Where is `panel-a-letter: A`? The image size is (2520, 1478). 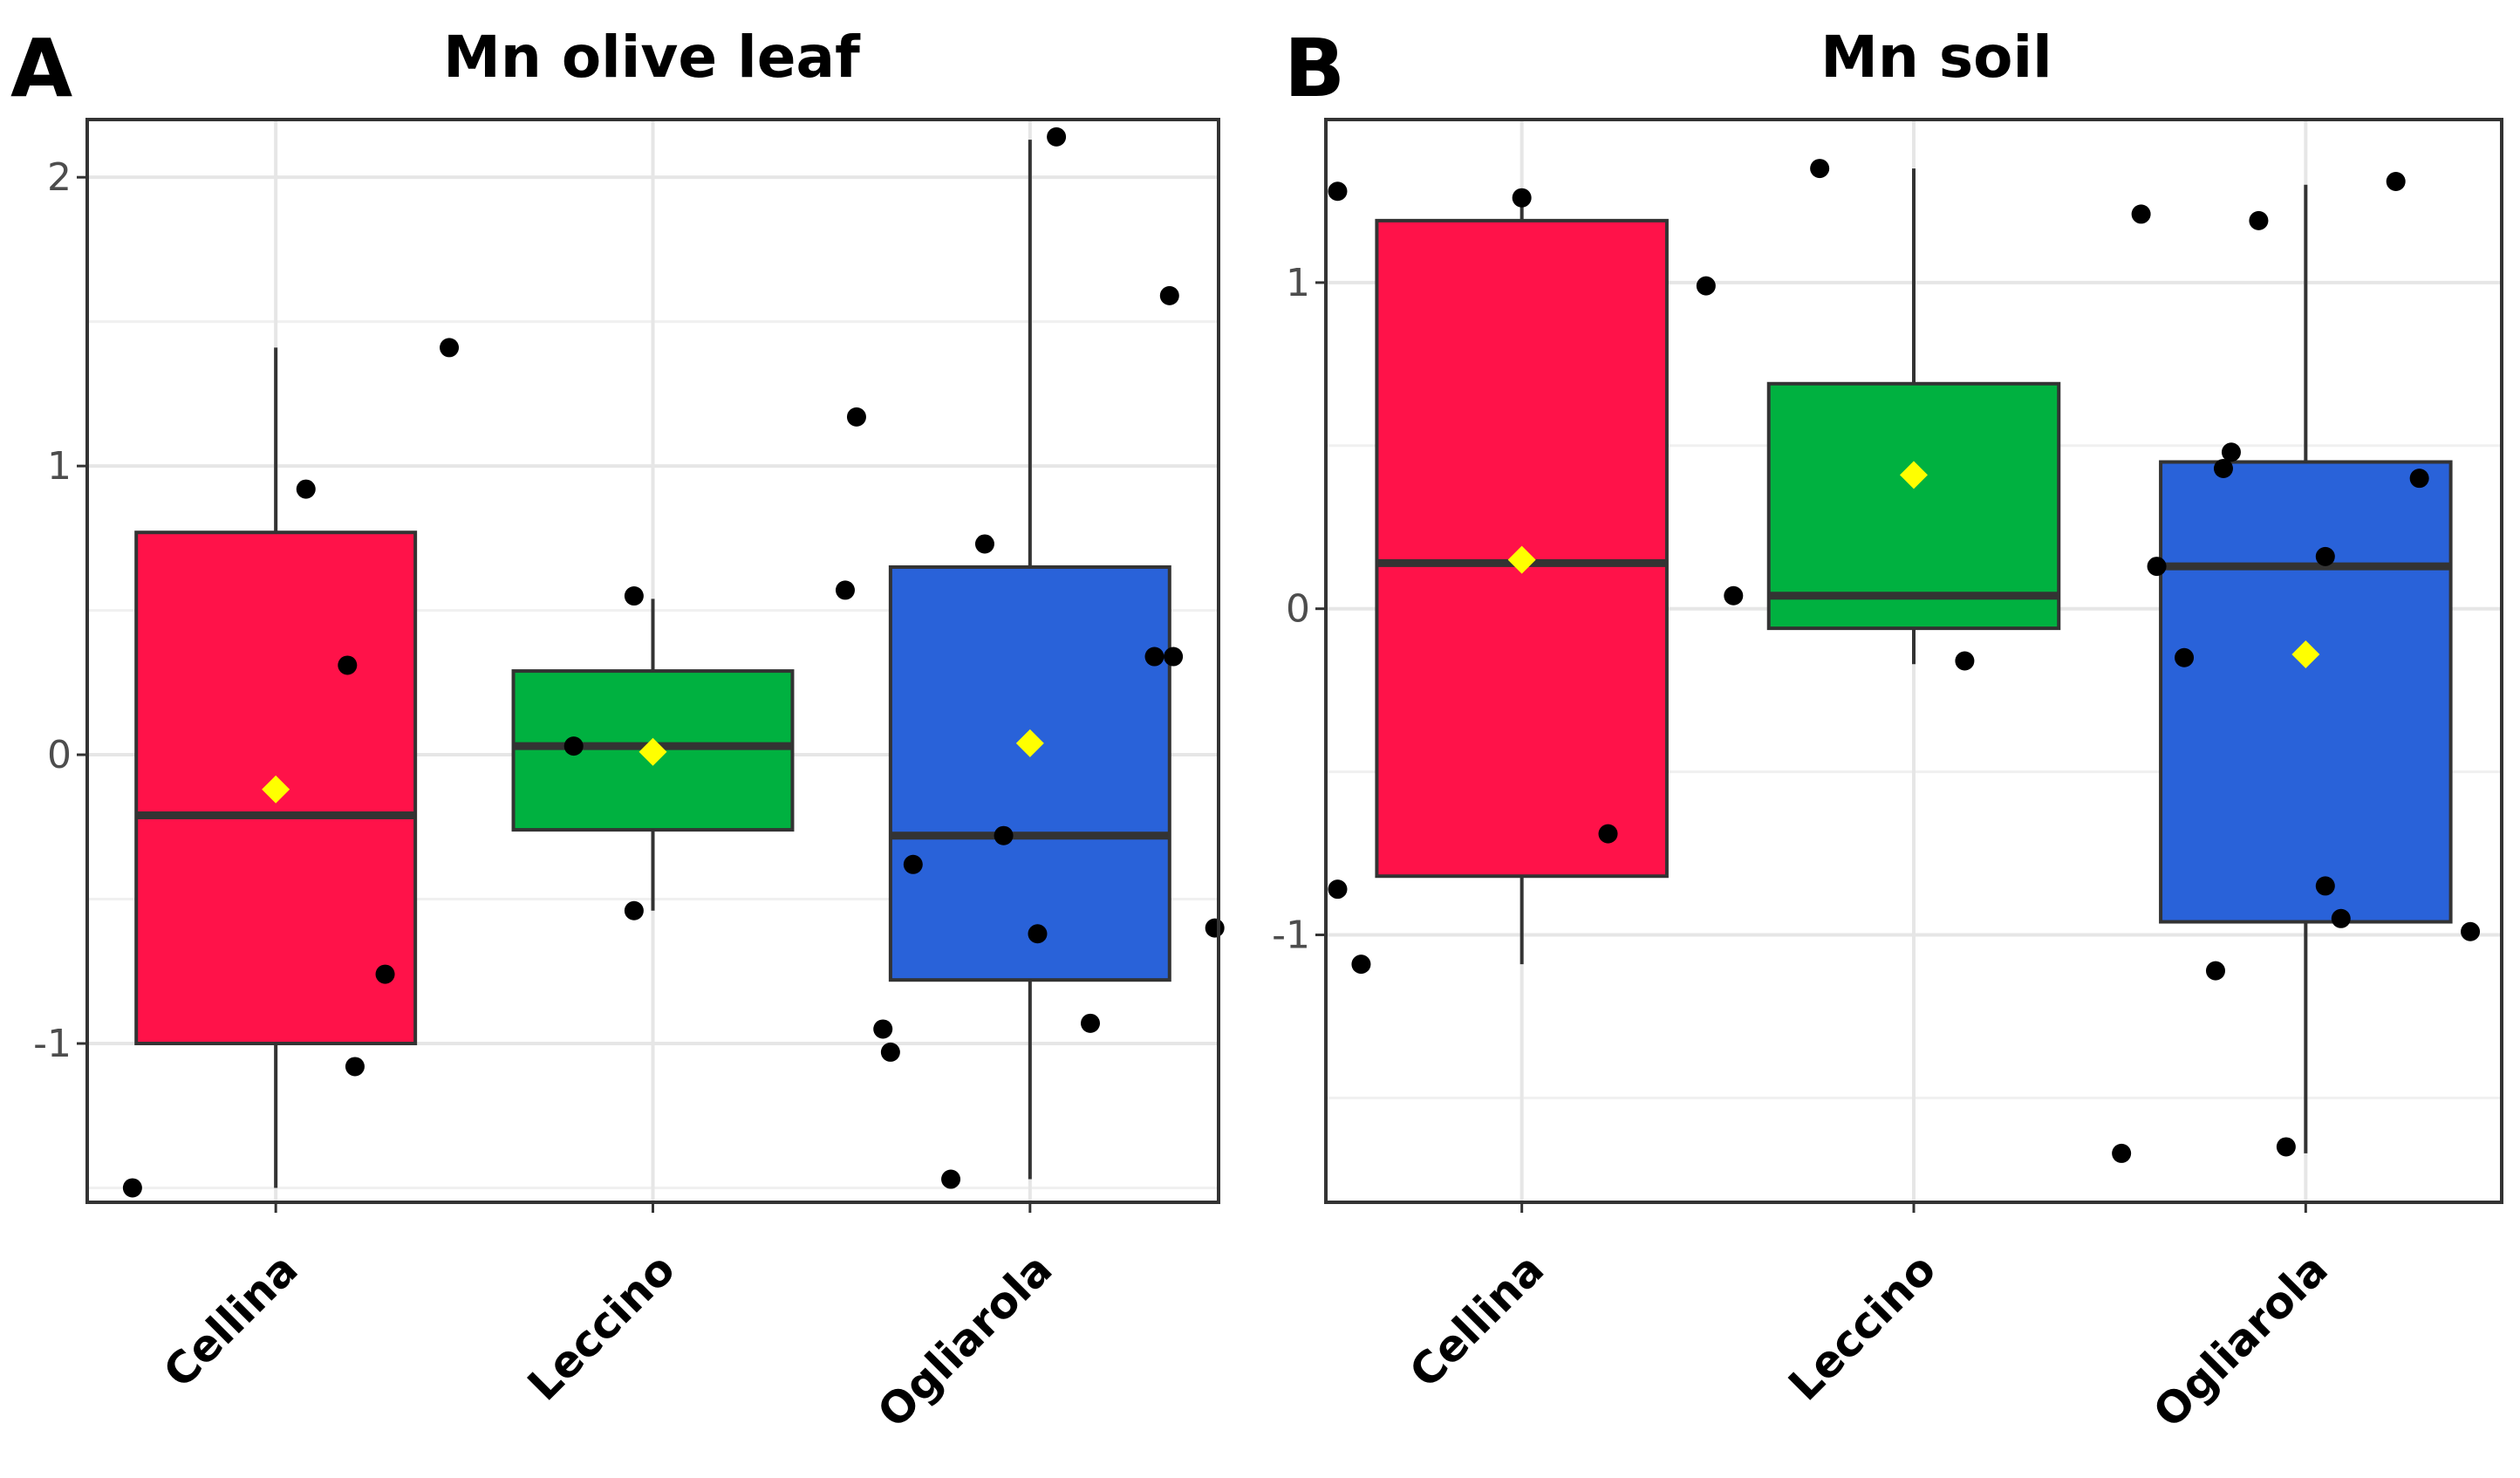
panel-a-letter: A is located at coordinates (41, 68).